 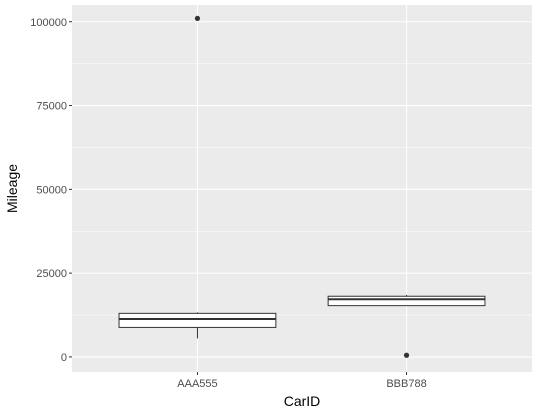 What do you see at coordinates (51, 274) in the screenshot?
I see `y-tick-label: 25000` at bounding box center [51, 274].